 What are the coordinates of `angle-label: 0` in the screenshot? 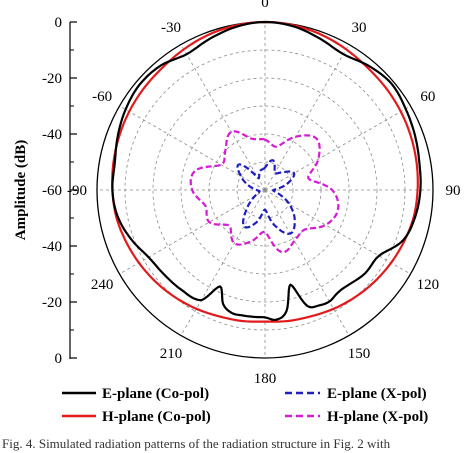 It's located at (265, 5).